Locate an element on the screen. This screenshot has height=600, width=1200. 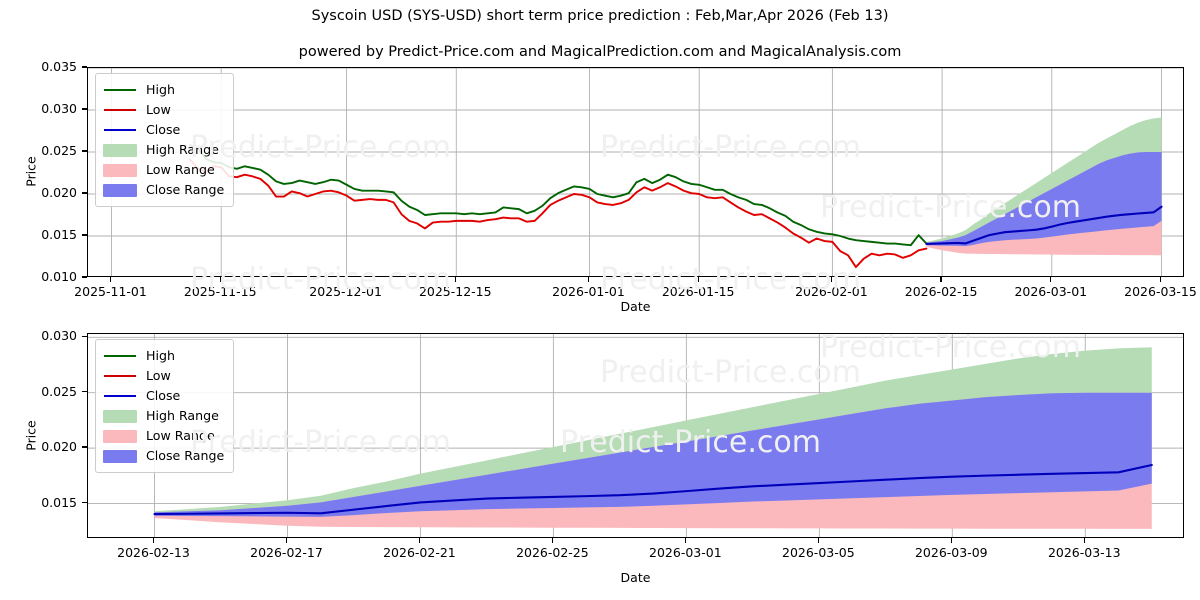
y-tick-label: 0.035 is located at coordinates (59, 66).